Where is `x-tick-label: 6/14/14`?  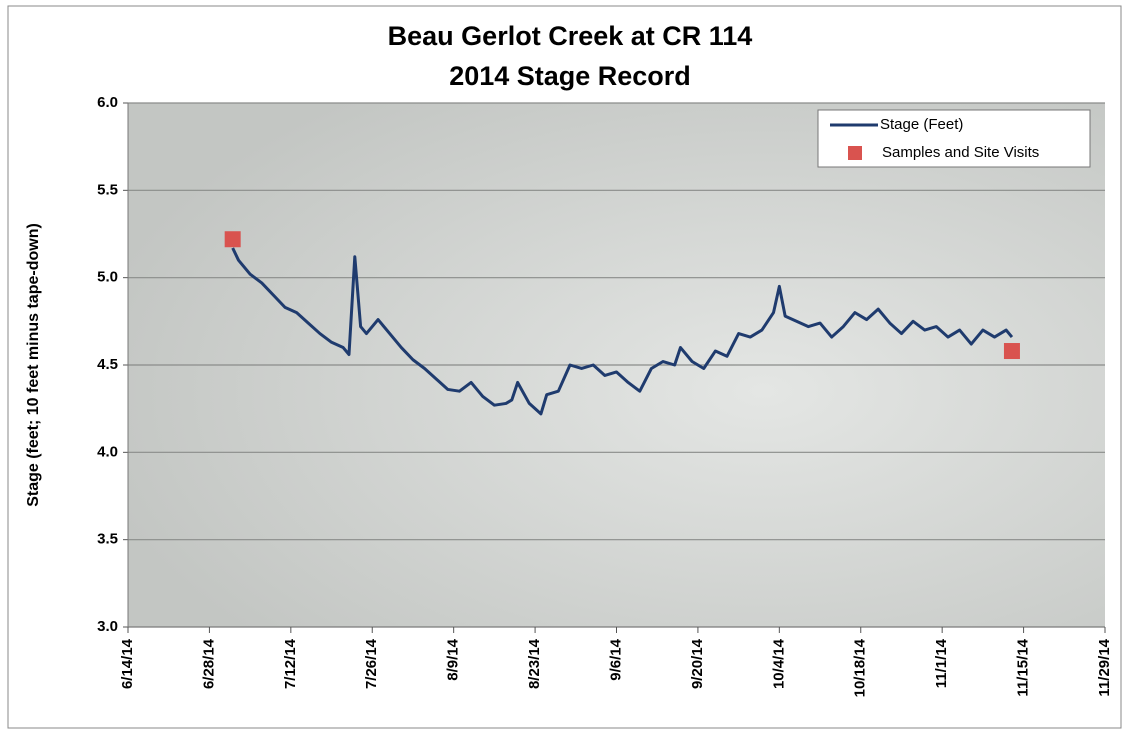
x-tick-label: 6/14/14 is located at coordinates (127, 663).